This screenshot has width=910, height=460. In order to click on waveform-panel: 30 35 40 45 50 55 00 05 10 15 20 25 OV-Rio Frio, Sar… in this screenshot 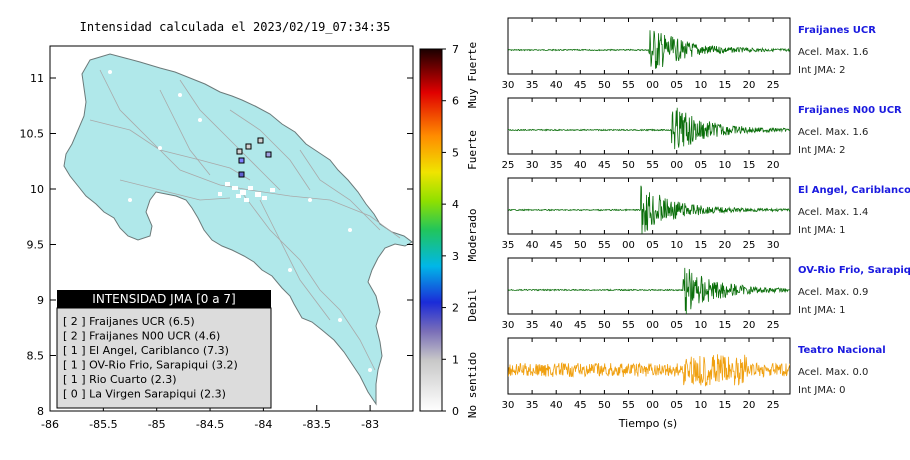, I will do `click(706, 294)`.